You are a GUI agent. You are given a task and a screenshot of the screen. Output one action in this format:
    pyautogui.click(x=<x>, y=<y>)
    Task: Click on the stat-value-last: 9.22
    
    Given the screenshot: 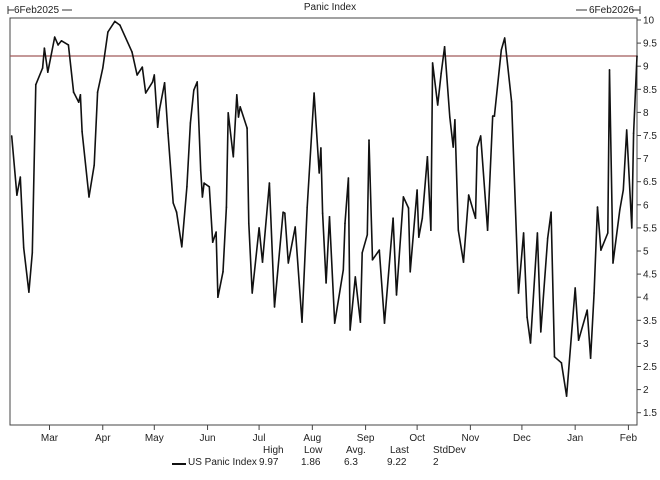 What is the action you would take?
    pyautogui.click(x=397, y=462)
    